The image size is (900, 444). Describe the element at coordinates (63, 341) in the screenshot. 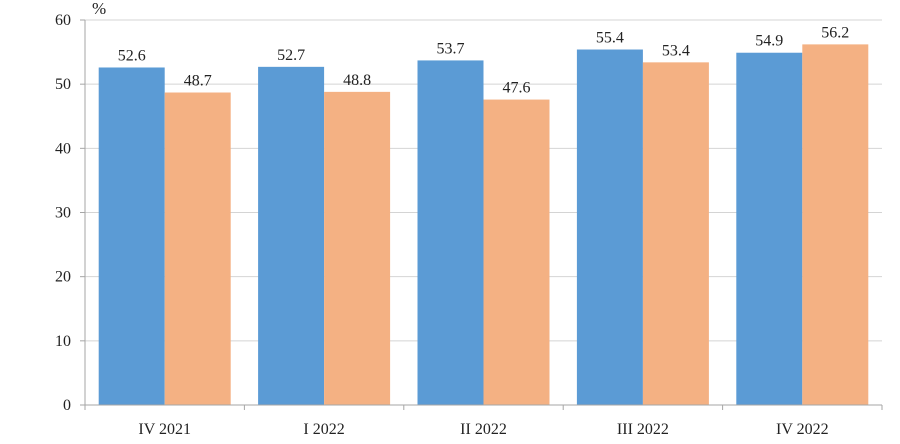

I see `y-tick-label: 10` at that location.